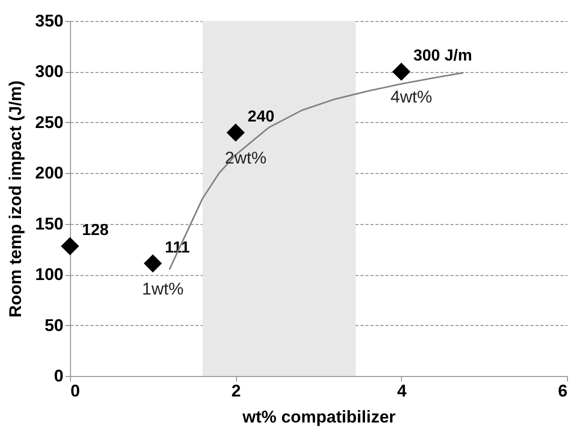 The image size is (578, 431). I want to click on y-tick-label: 300, so click(49, 72).